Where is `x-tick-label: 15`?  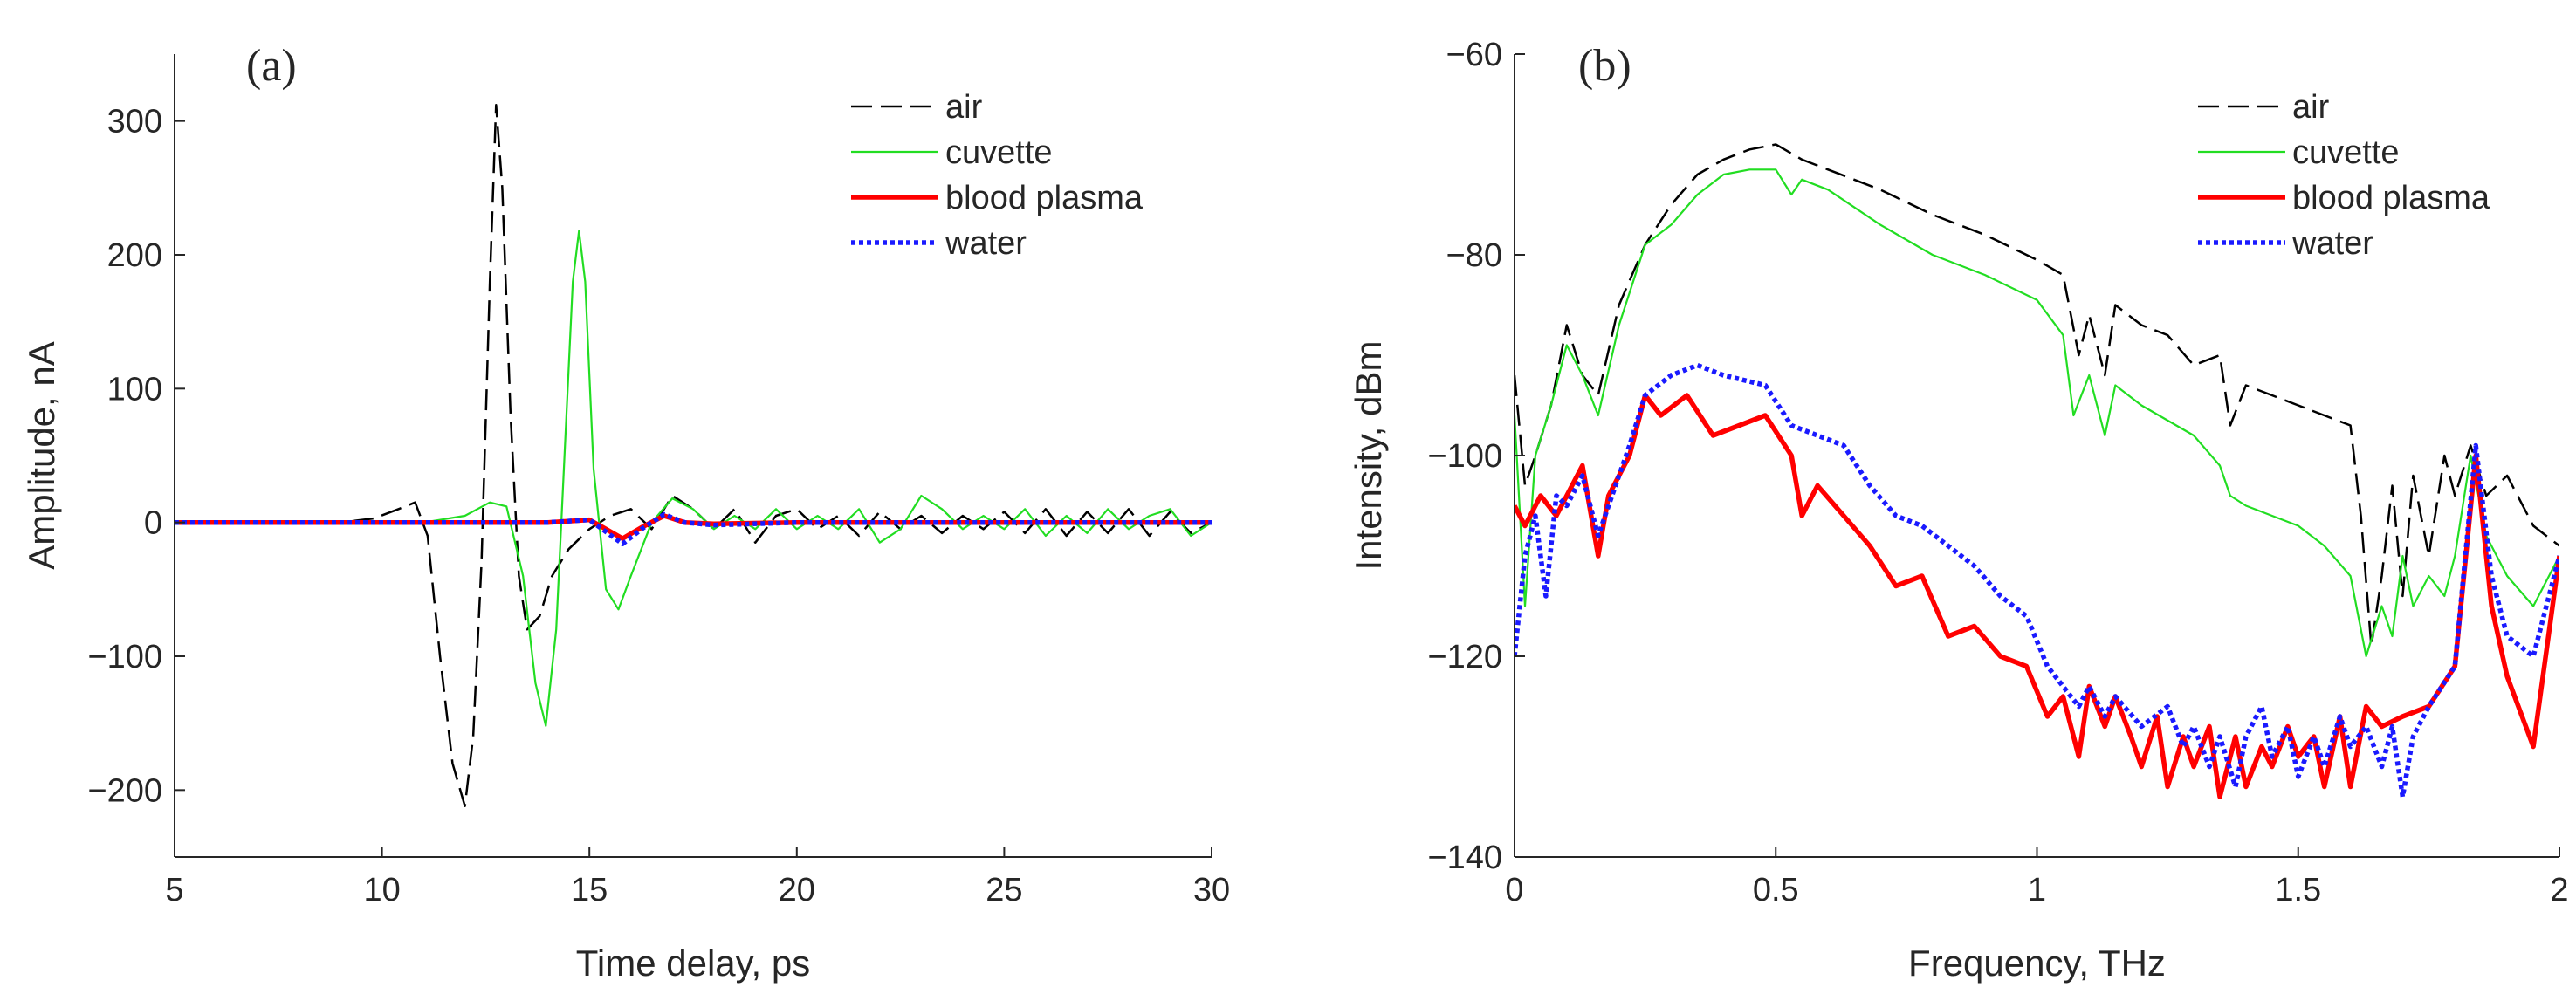 x-tick-label: 15 is located at coordinates (590, 890).